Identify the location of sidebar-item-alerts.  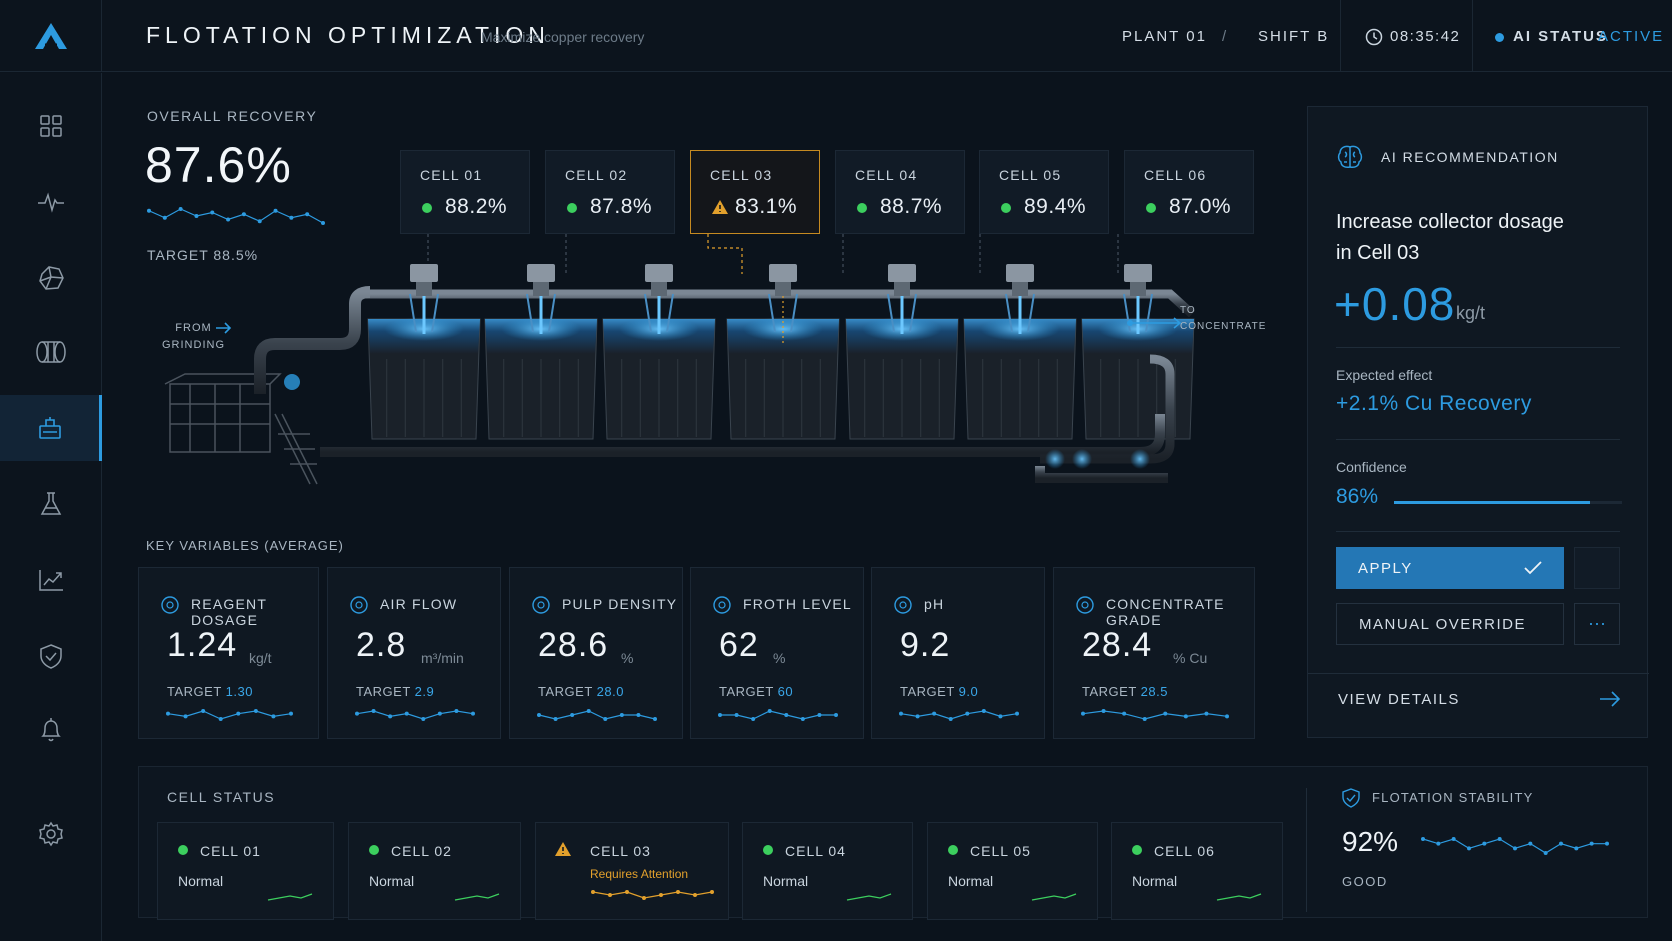
(51, 730).